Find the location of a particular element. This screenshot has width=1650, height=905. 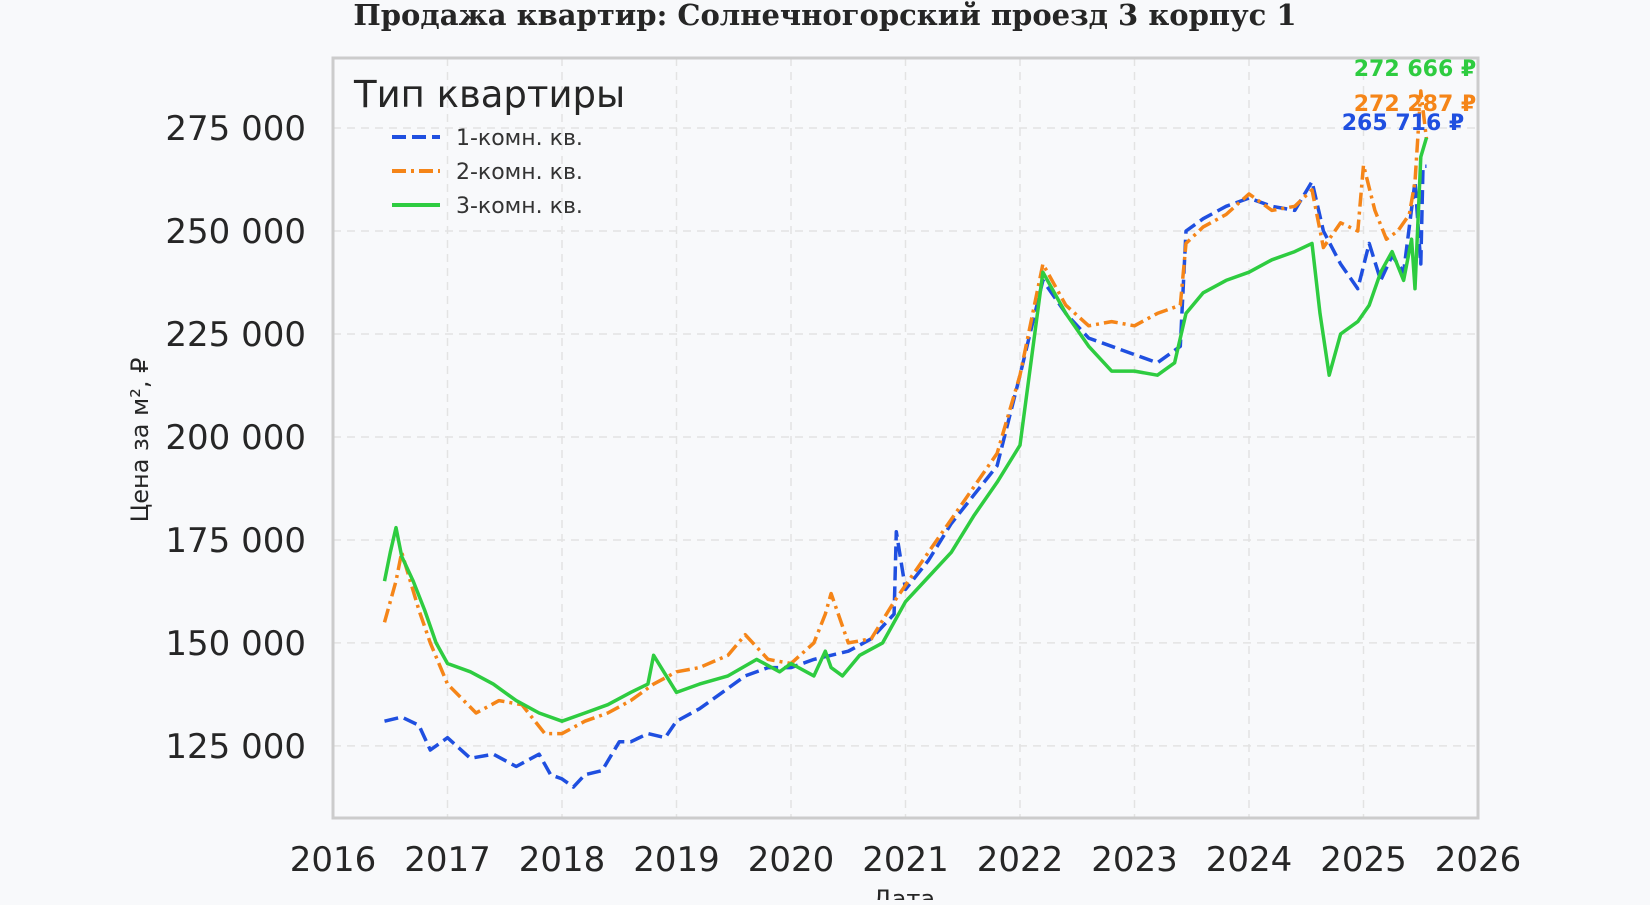

y-tick-label: 125 000 is located at coordinates (235, 747).